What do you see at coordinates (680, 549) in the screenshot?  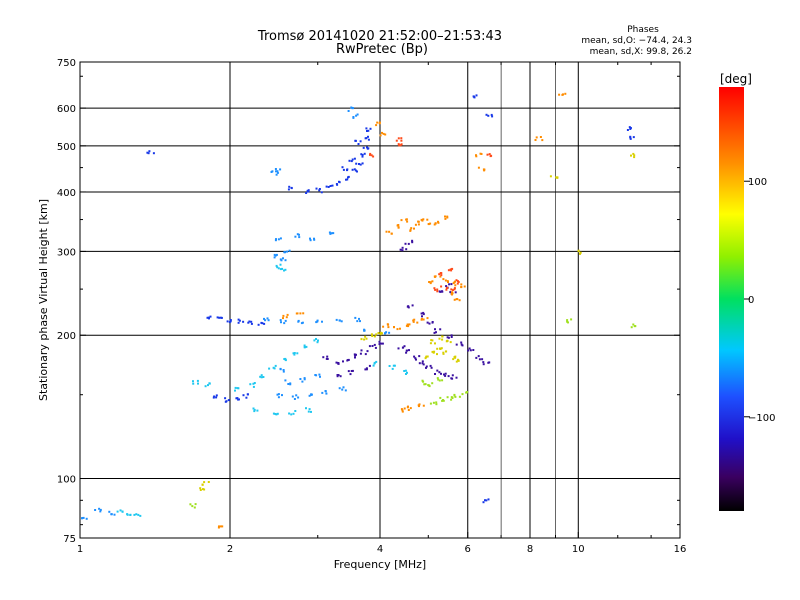 I see `x-tick-label: 16` at bounding box center [680, 549].